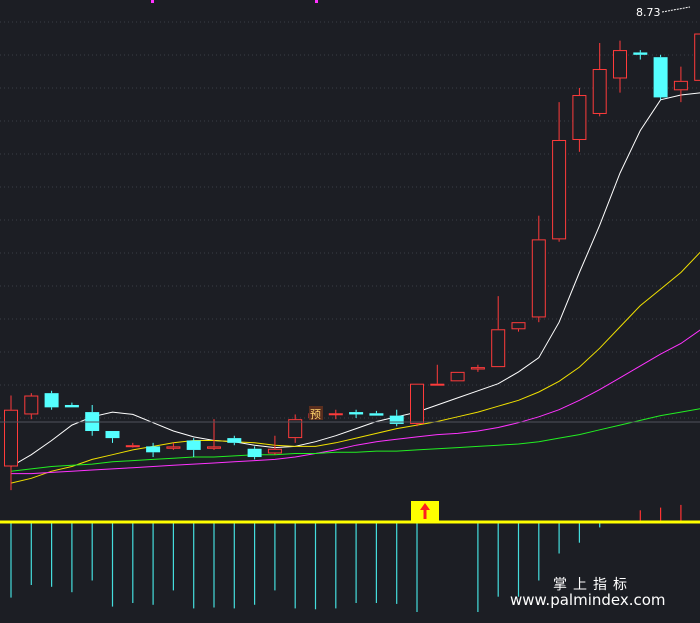 Image resolution: width=700 pixels, height=623 pixels. I want to click on latest-price-label: 8.73, so click(648, 12).